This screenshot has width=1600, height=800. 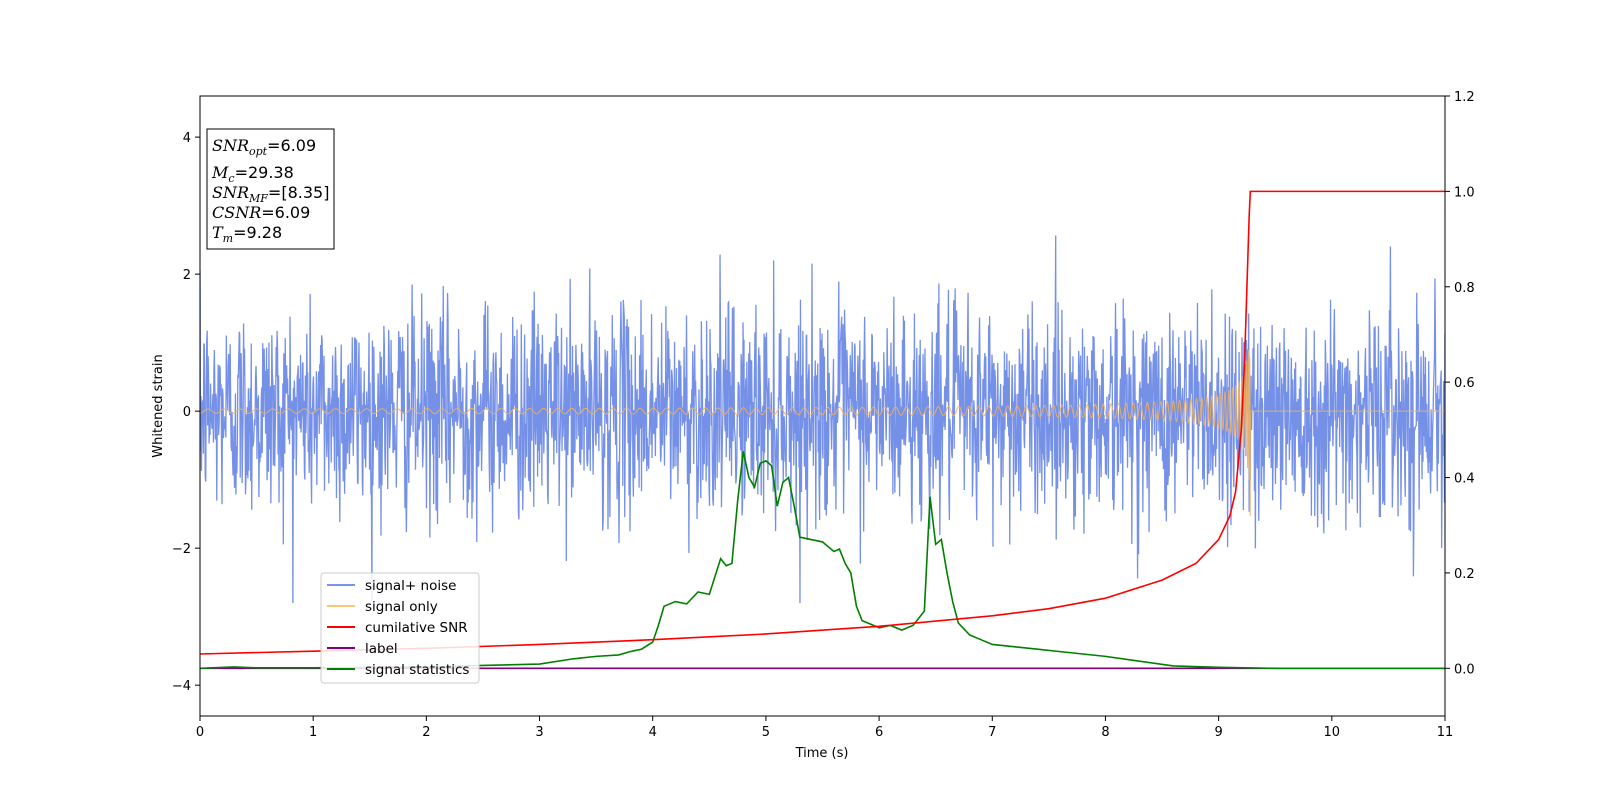 What do you see at coordinates (252, 174) in the screenshot?
I see `info-mc: Mc=29.38` at bounding box center [252, 174].